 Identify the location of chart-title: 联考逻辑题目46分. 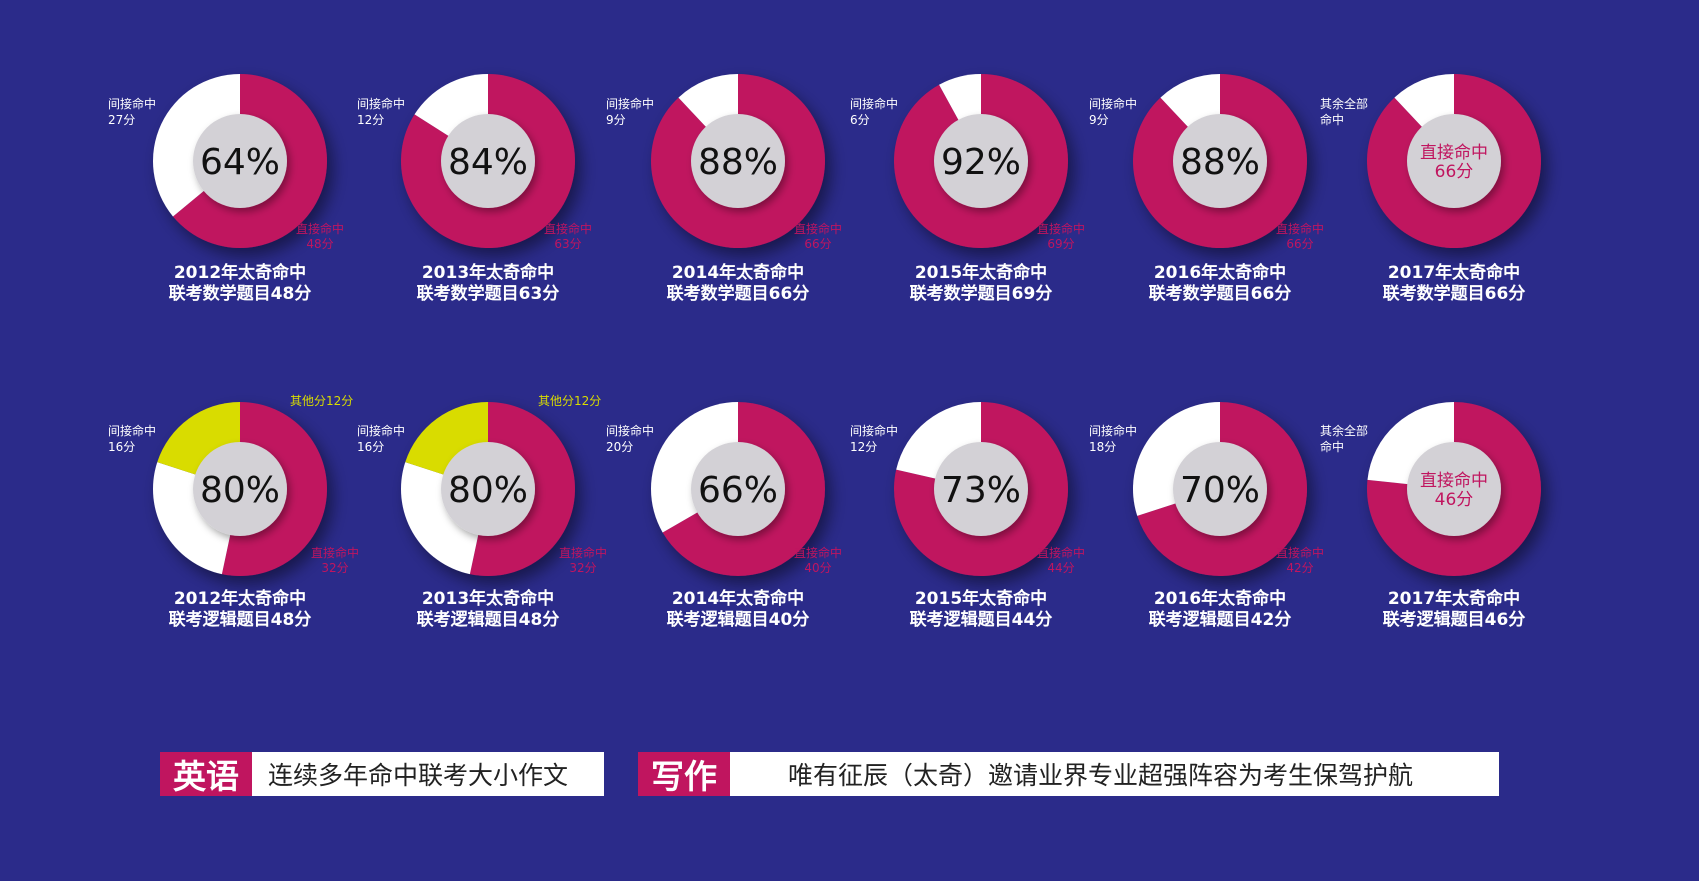
(1454, 619).